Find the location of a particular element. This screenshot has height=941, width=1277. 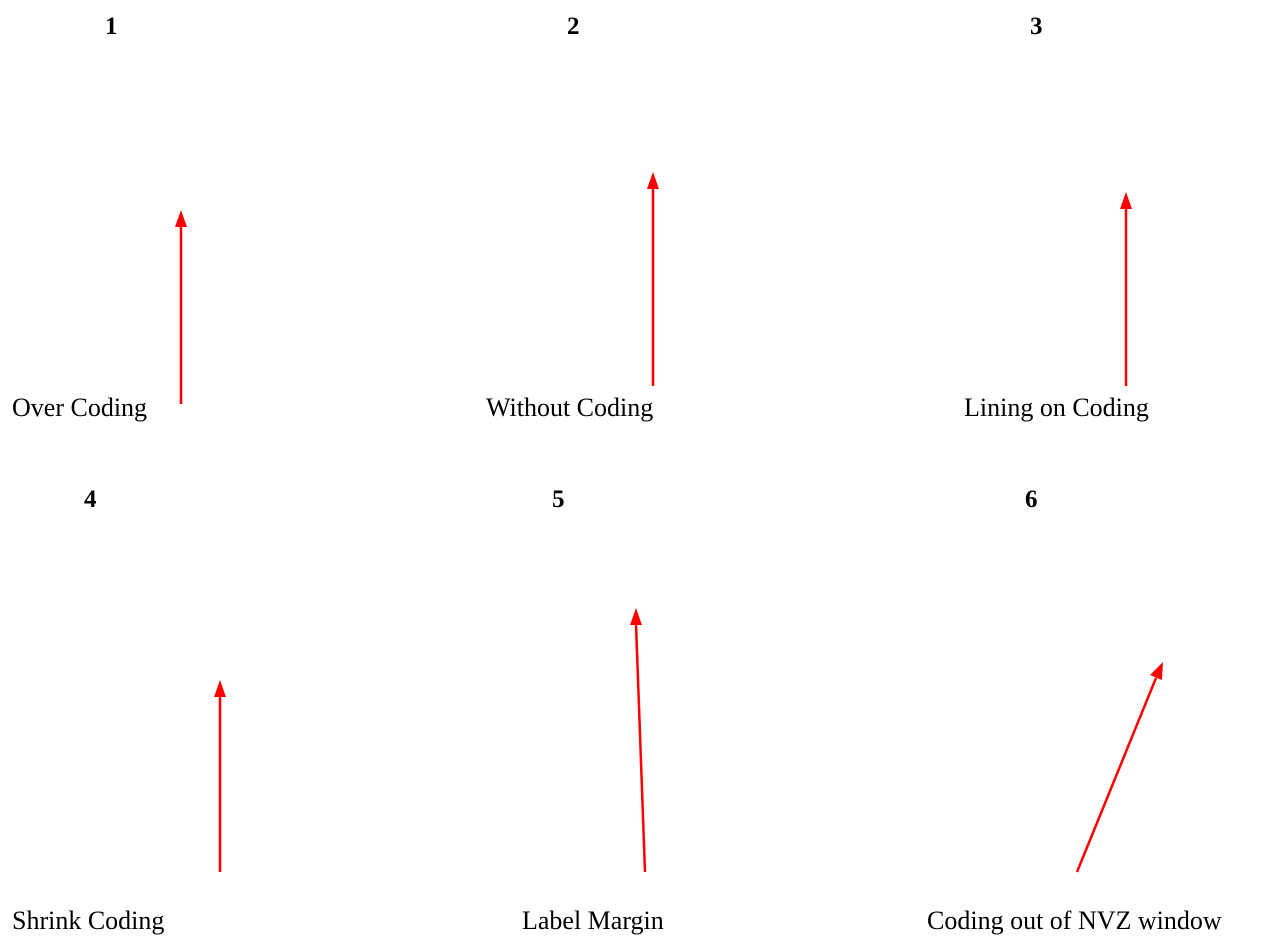

panel-1-arrow is located at coordinates (181, 307).